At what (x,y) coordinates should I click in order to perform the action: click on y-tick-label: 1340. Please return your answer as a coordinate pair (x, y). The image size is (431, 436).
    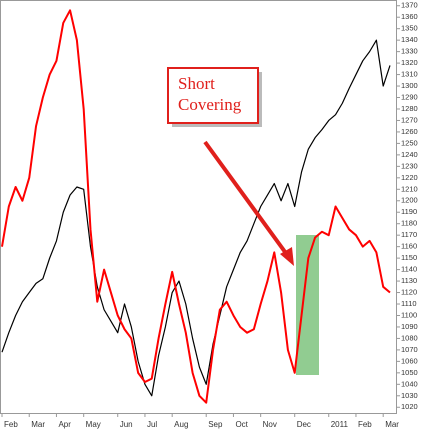
    Looking at the image, I should click on (409, 39).